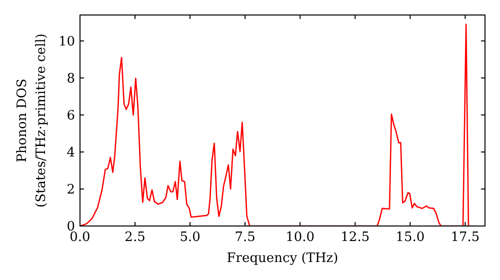 This screenshot has width=500, height=280. What do you see at coordinates (70, 152) in the screenshot?
I see `y-tick-label: 4` at bounding box center [70, 152].